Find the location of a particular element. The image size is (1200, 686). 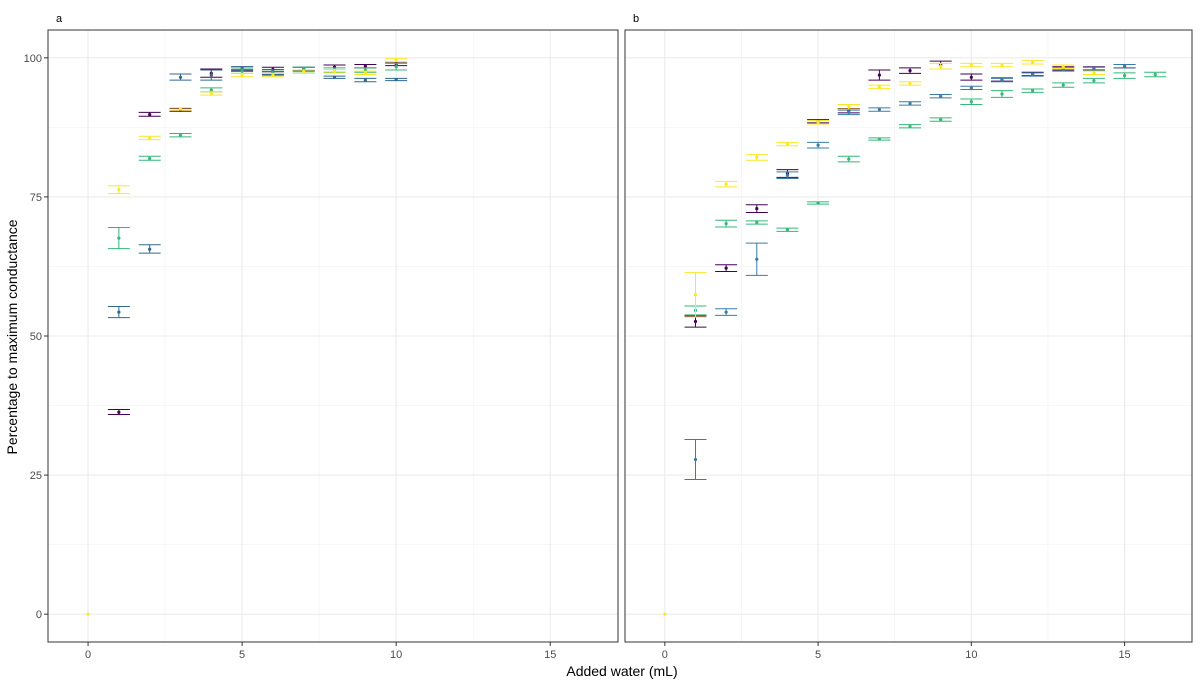

y-tick-label: 0 is located at coordinates (39, 615).